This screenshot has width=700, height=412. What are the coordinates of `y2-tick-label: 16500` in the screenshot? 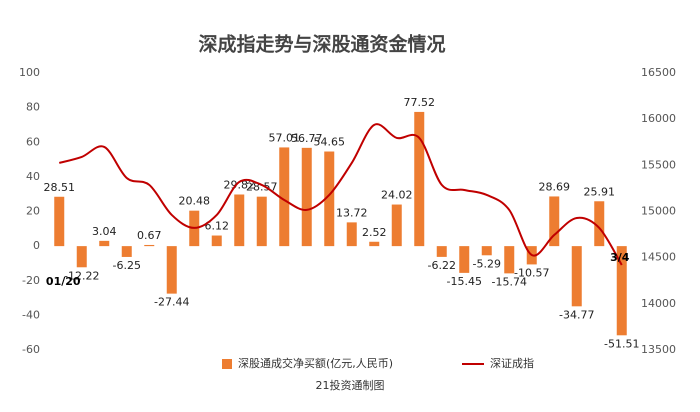 It's located at (658, 72).